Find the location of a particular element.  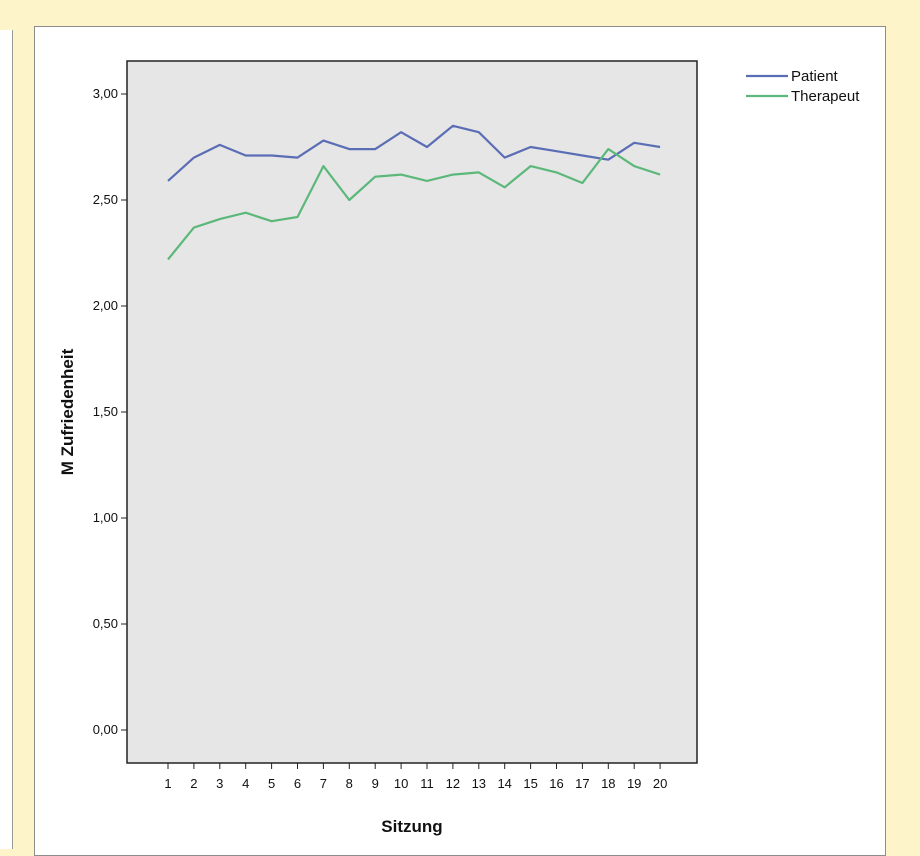

legend-label-therapeut: Therapeut is located at coordinates (825, 96).